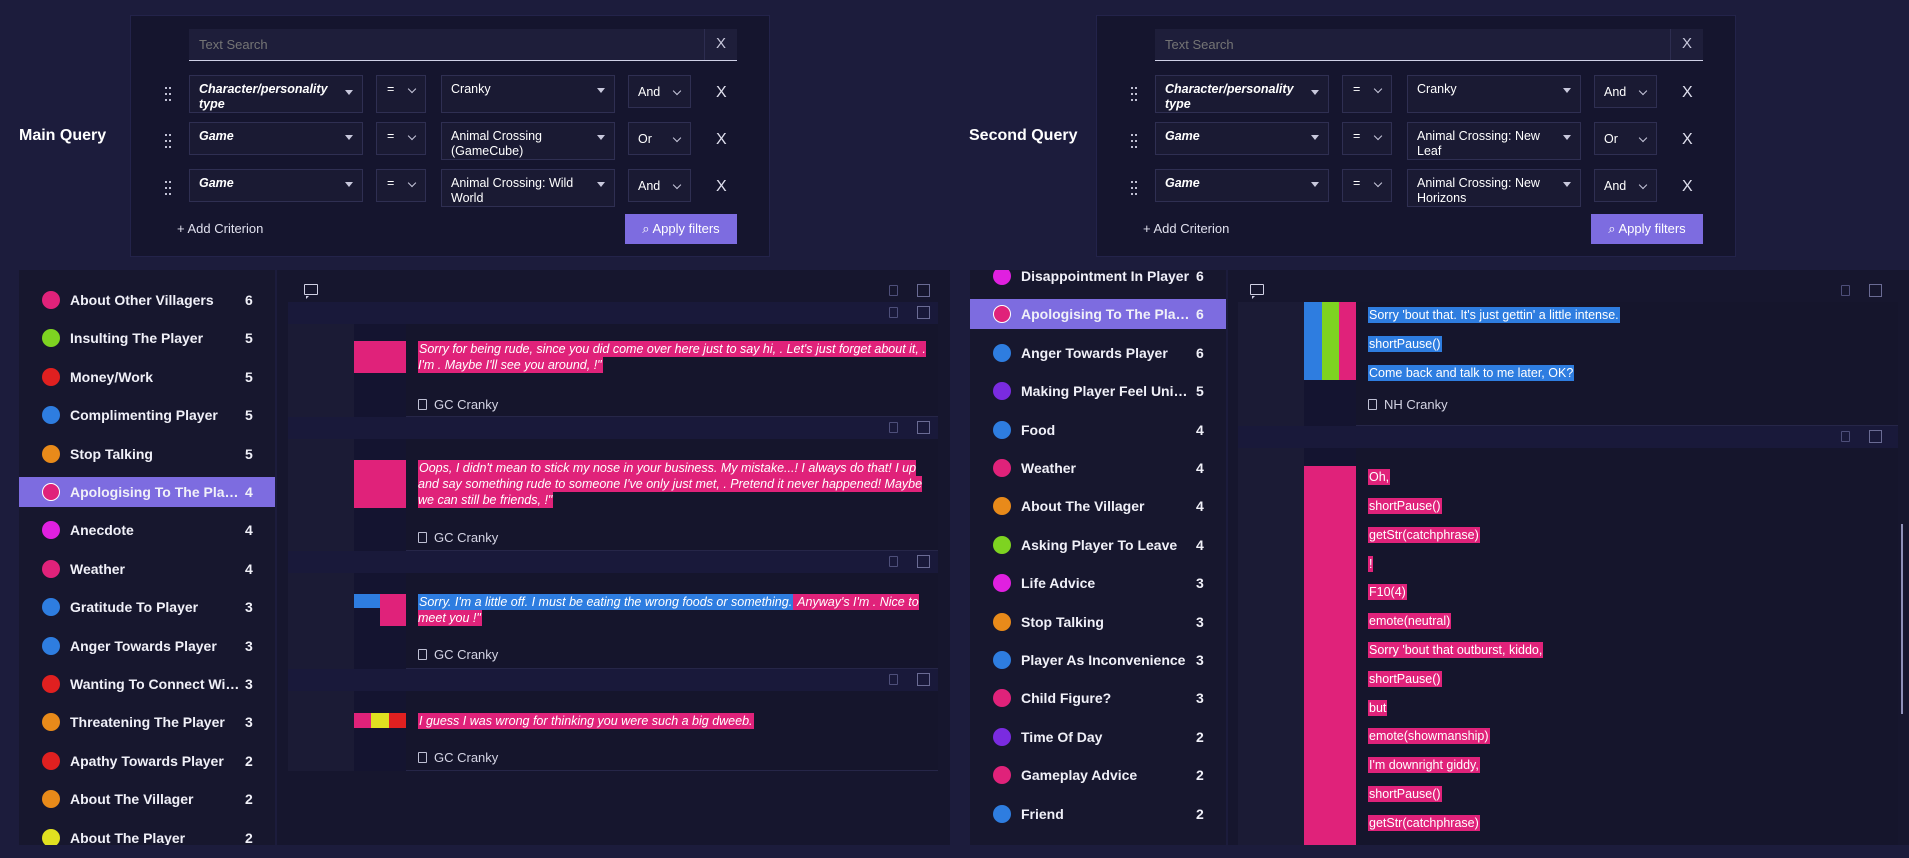 The height and width of the screenshot is (858, 1909). Describe the element at coordinates (1098, 775) in the screenshot. I see `category-item: Gameplay Advice 2` at that location.